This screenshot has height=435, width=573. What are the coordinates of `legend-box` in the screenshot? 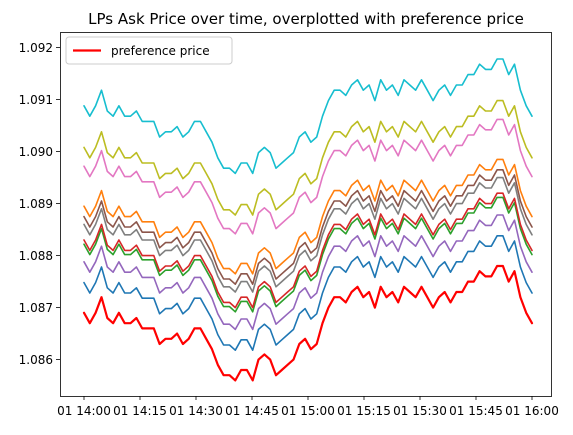 It's located at (149, 50).